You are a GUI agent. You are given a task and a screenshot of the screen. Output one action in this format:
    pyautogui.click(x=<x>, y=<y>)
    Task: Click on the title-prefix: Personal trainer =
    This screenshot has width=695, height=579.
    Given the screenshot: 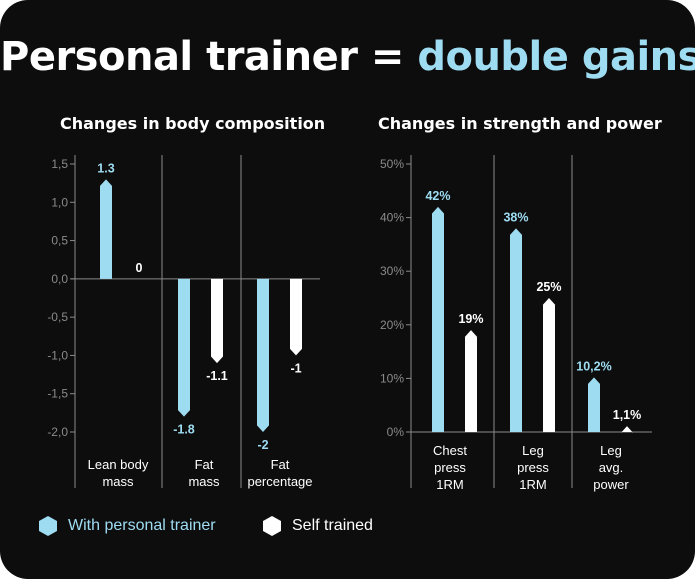 What is the action you would take?
    pyautogui.click(x=209, y=57)
    